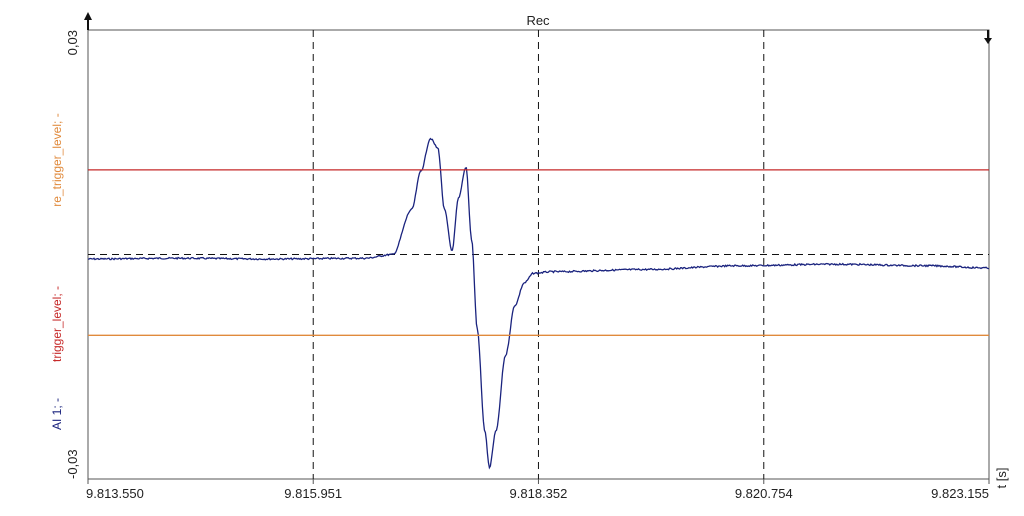  I want to click on y-tick-labels: 0,03 -0,03, so click(72, 254).